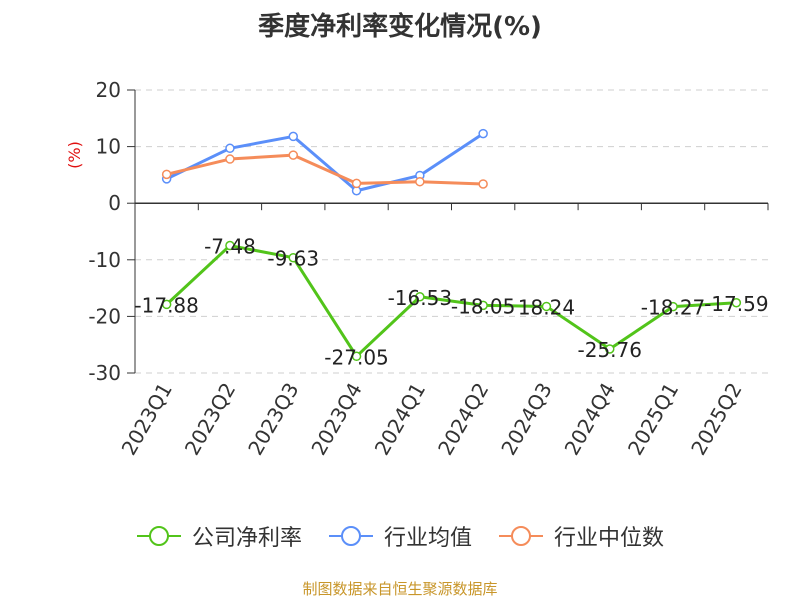 The height and width of the screenshot is (600, 800). I want to click on x-tick-label: 2024Q1, so click(400, 419).